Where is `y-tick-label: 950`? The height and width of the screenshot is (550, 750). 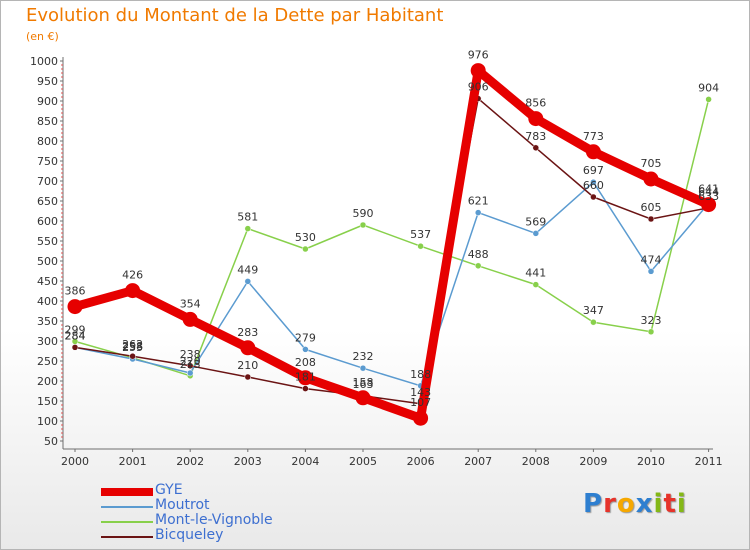
y-tick-label: 950 is located at coordinates (47, 81).